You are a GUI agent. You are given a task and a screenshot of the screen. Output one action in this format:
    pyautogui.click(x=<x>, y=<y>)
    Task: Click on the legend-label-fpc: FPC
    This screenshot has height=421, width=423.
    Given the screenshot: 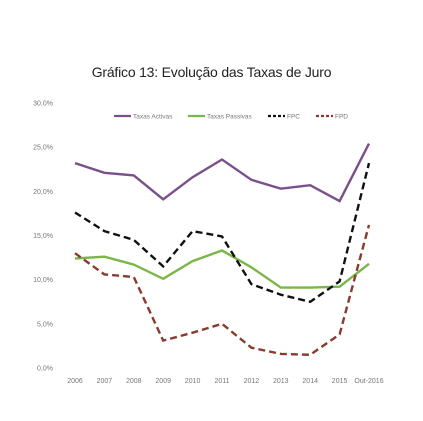 What is the action you would take?
    pyautogui.click(x=293, y=116)
    